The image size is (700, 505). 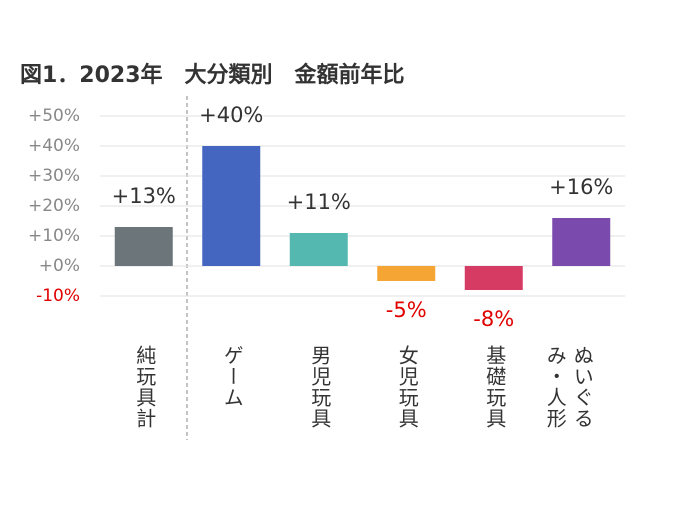 What do you see at coordinates (59, 266) in the screenshot?
I see `y-tick-label: +0%` at bounding box center [59, 266].